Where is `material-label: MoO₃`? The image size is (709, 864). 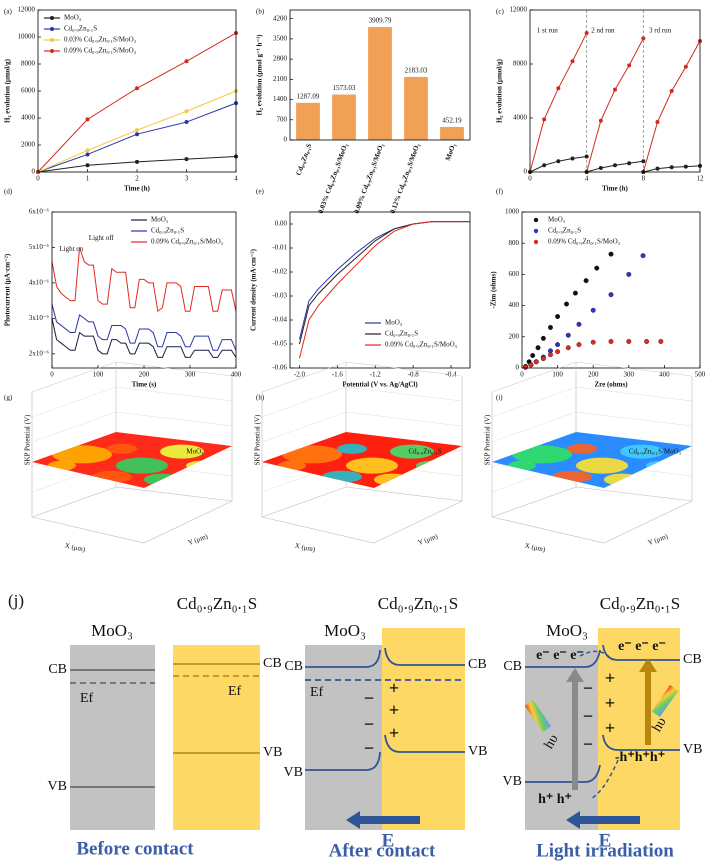 material-label: MoO₃ is located at coordinates (112, 630).